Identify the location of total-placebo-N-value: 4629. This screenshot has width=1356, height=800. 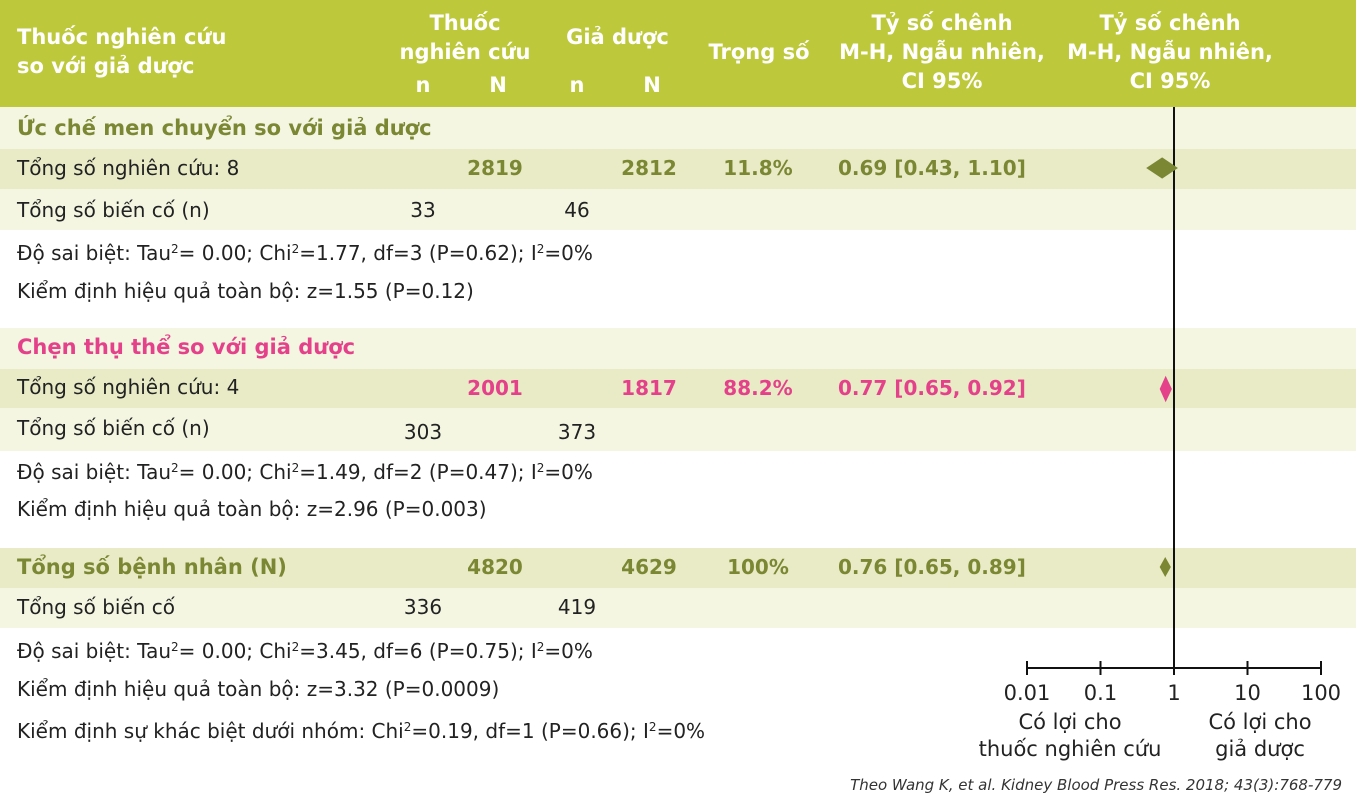
(649, 567).